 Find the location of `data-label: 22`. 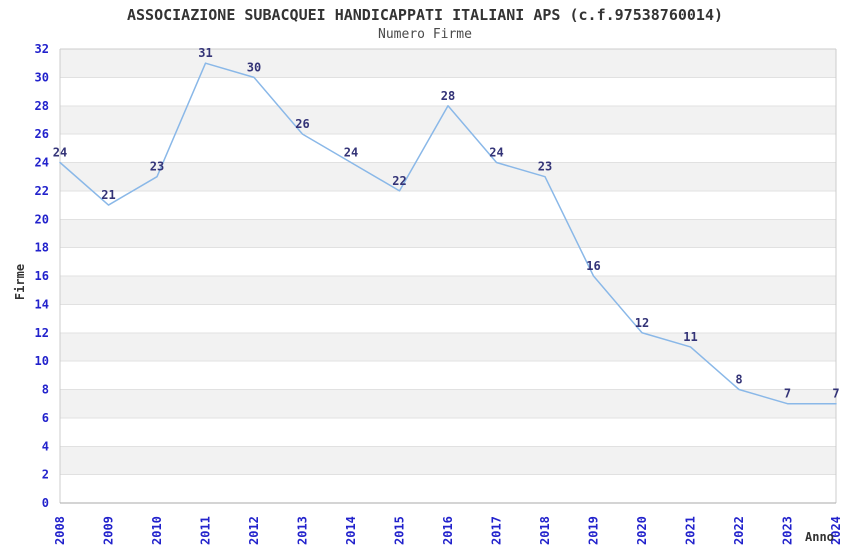

data-label: 22 is located at coordinates (399, 181).